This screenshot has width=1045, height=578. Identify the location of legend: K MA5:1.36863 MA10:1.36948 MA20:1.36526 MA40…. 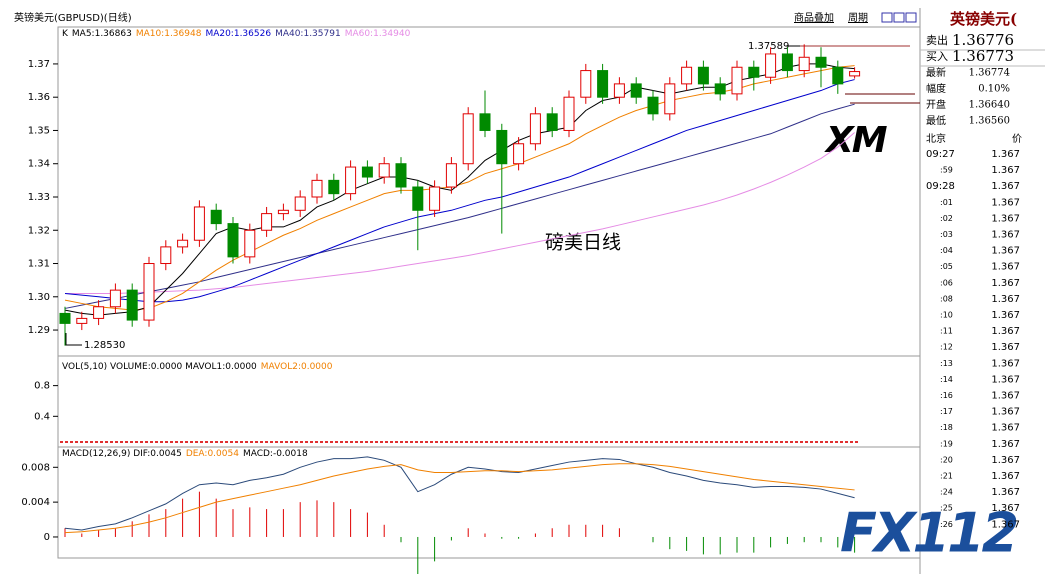
(236, 34).